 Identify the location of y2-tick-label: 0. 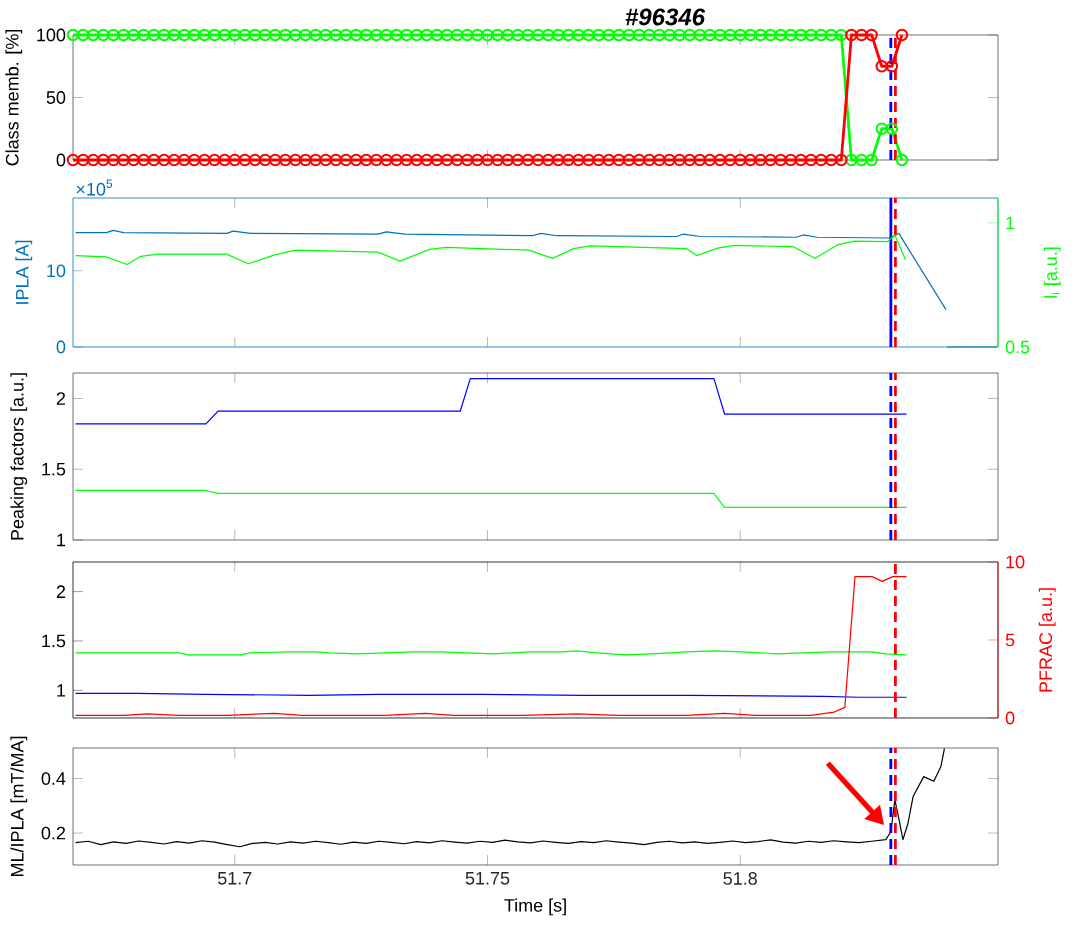
(1010, 718).